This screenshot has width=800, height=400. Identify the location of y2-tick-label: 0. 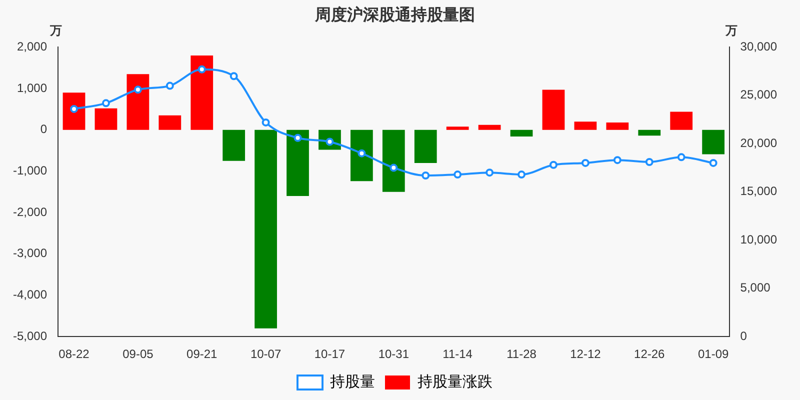
(744, 335).